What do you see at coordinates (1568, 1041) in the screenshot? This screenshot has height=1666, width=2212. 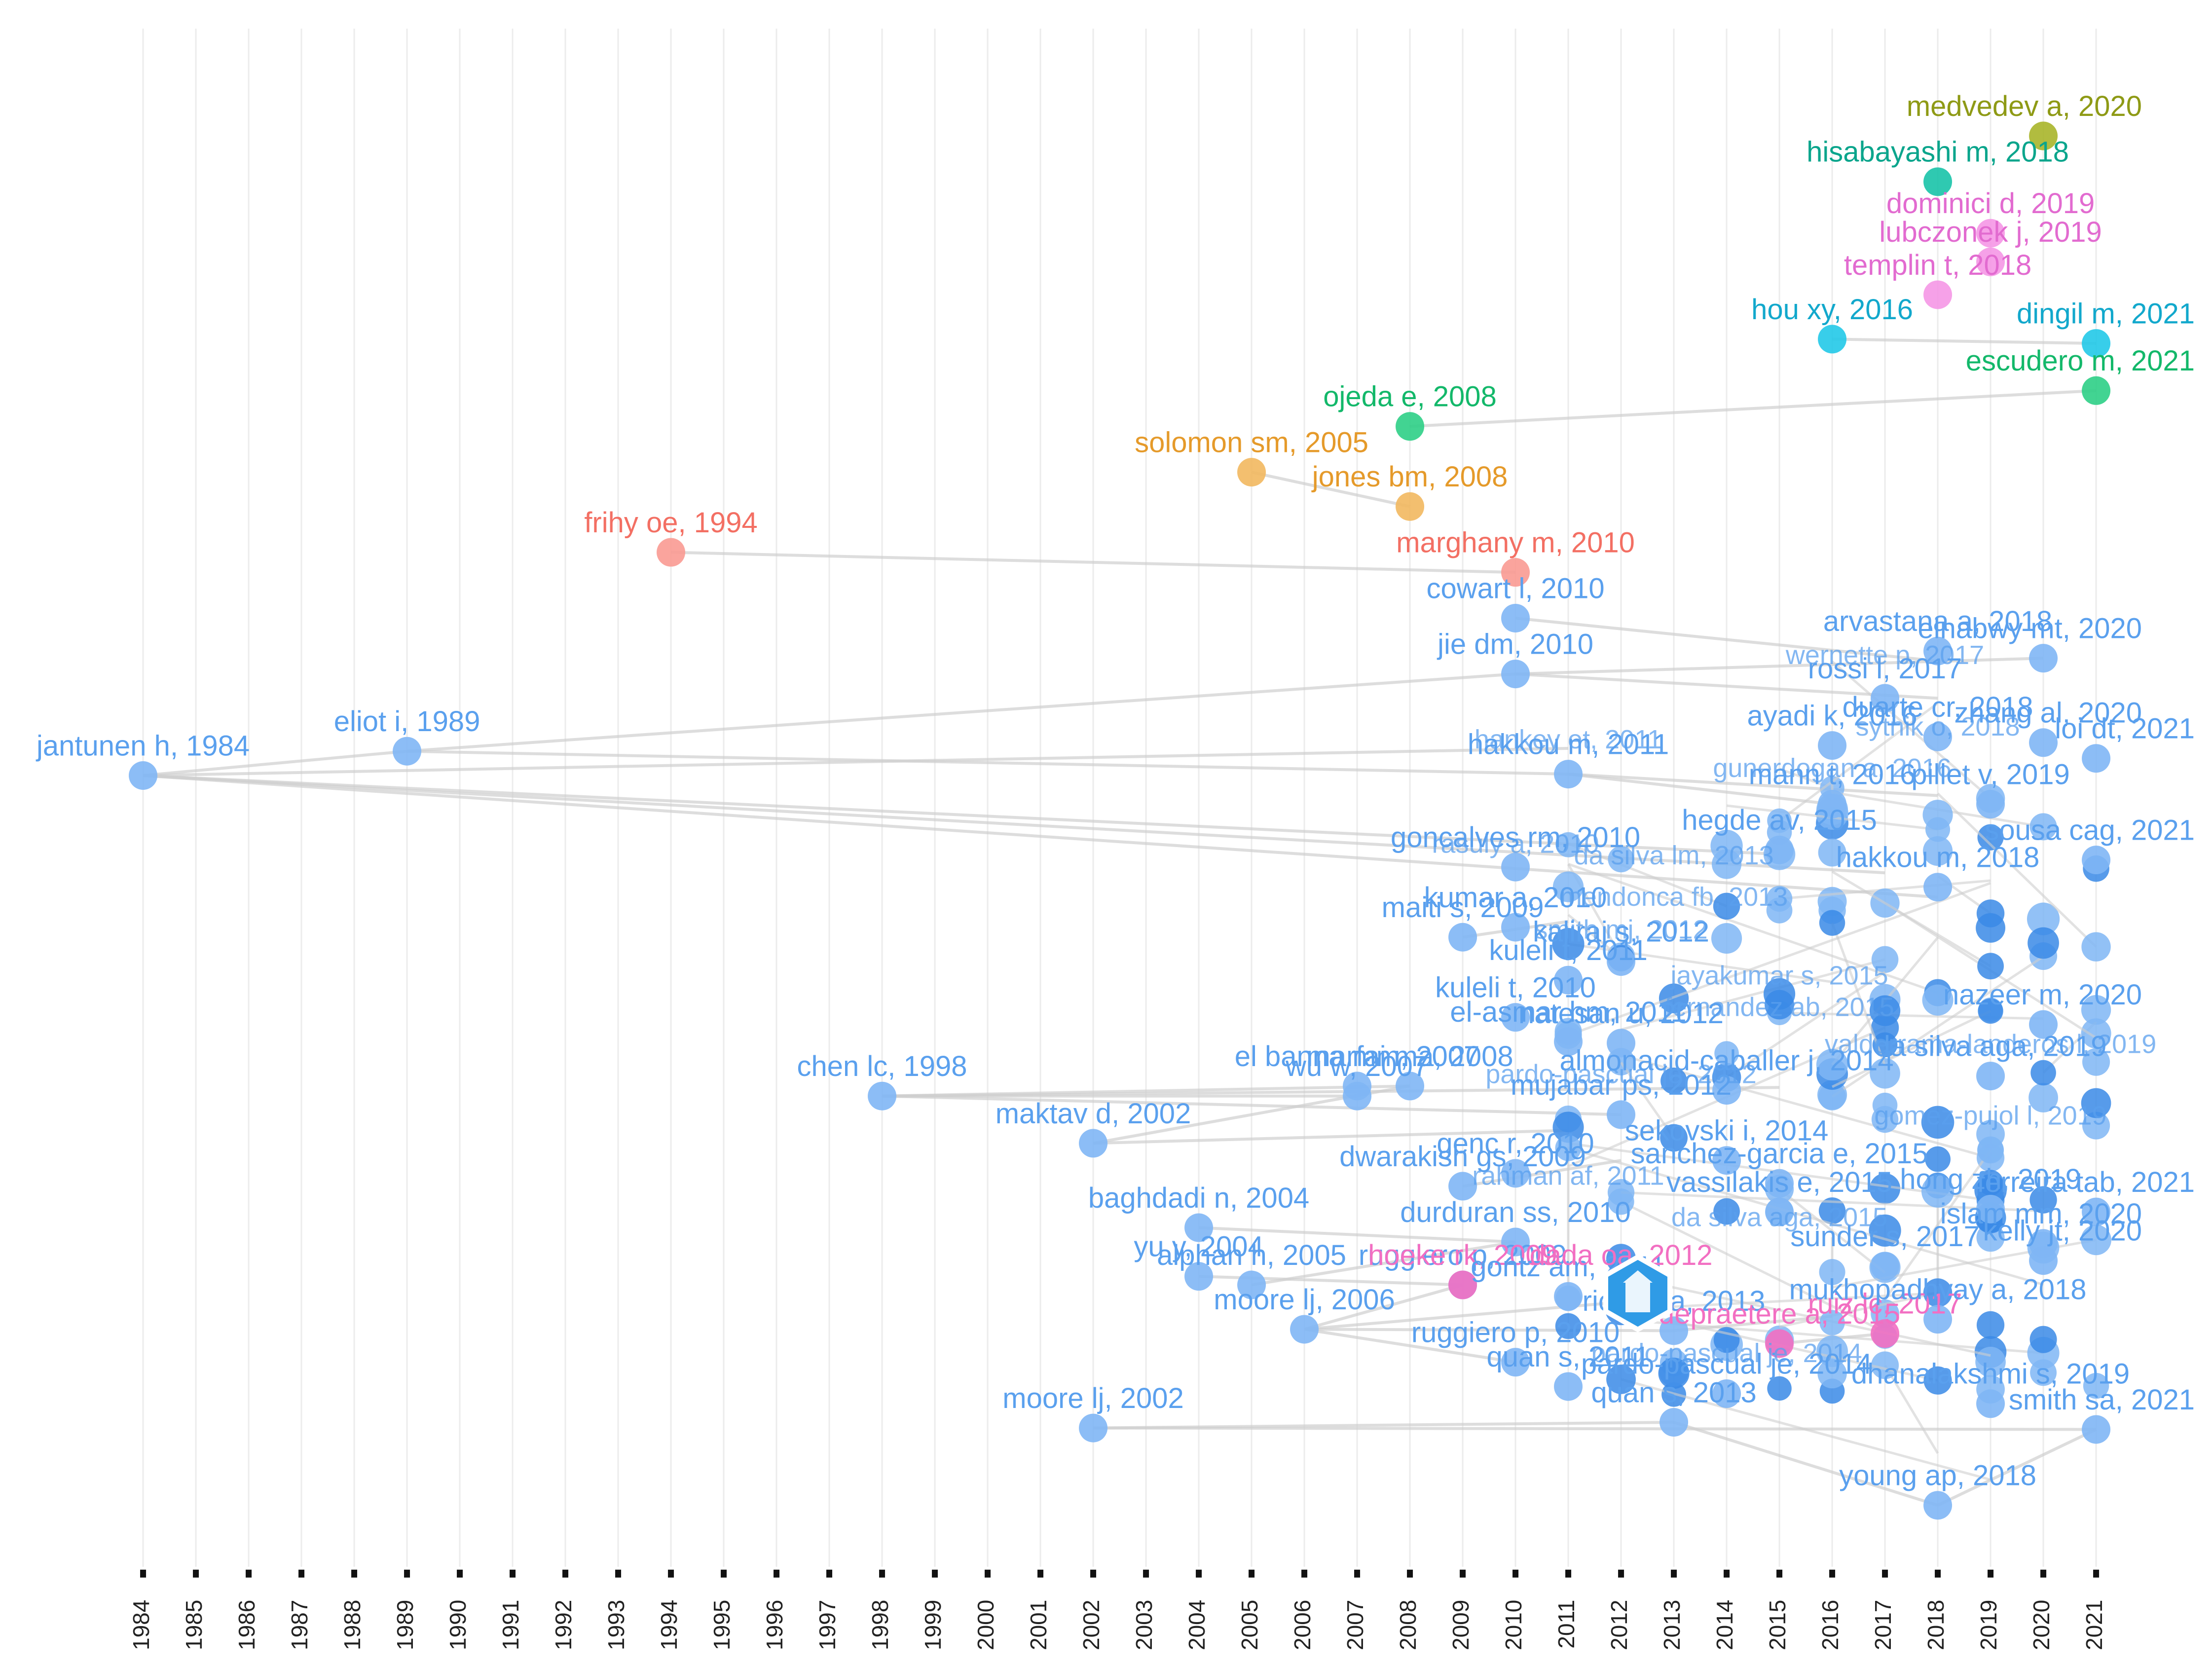 I see `node-el-asmar-hm-2011` at bounding box center [1568, 1041].